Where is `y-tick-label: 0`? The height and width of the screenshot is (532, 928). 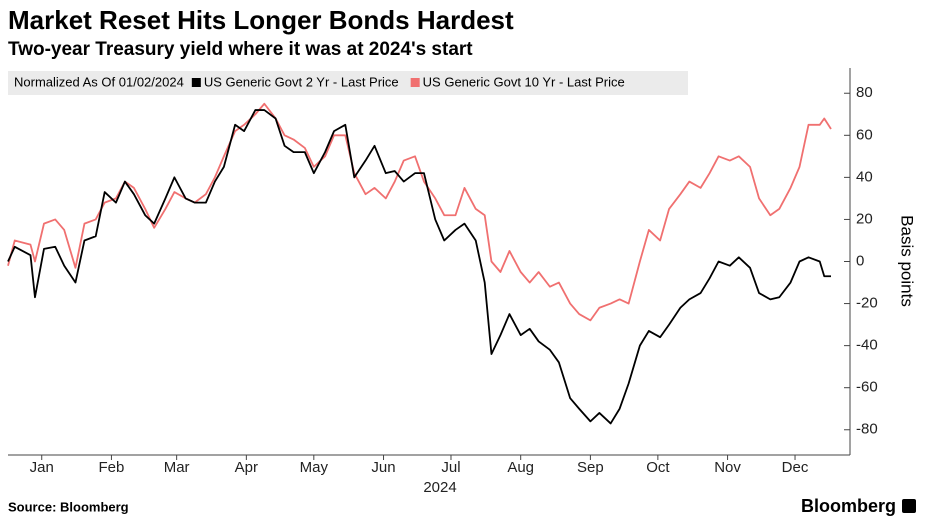 y-tick-label: 0 is located at coordinates (860, 260).